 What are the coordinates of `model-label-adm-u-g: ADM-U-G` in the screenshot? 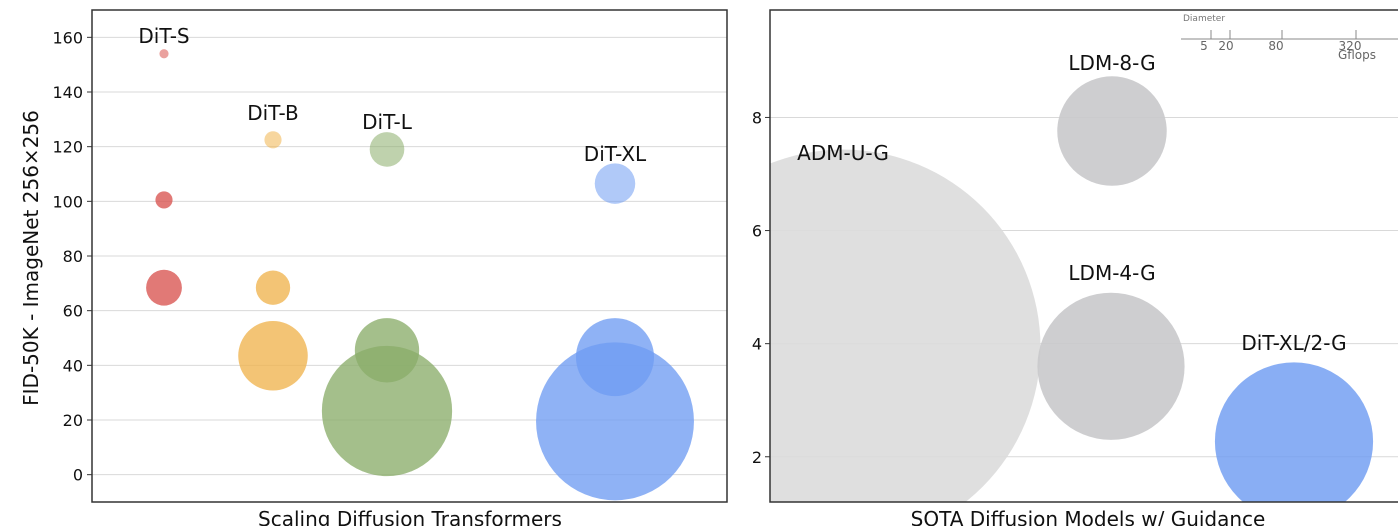 It's located at (843, 153).